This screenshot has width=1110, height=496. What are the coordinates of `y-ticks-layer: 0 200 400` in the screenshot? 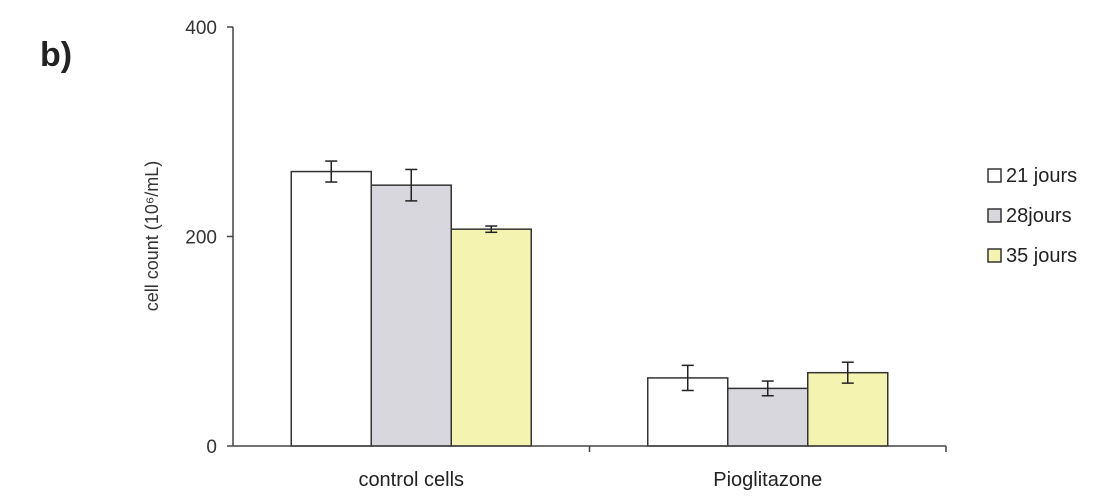 It's located at (209, 238).